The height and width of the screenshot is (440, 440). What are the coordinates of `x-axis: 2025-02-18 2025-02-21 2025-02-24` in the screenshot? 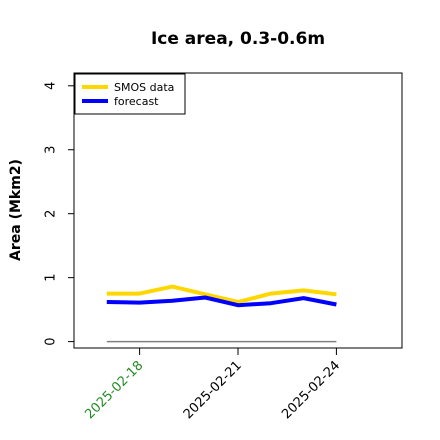 It's located at (212, 385).